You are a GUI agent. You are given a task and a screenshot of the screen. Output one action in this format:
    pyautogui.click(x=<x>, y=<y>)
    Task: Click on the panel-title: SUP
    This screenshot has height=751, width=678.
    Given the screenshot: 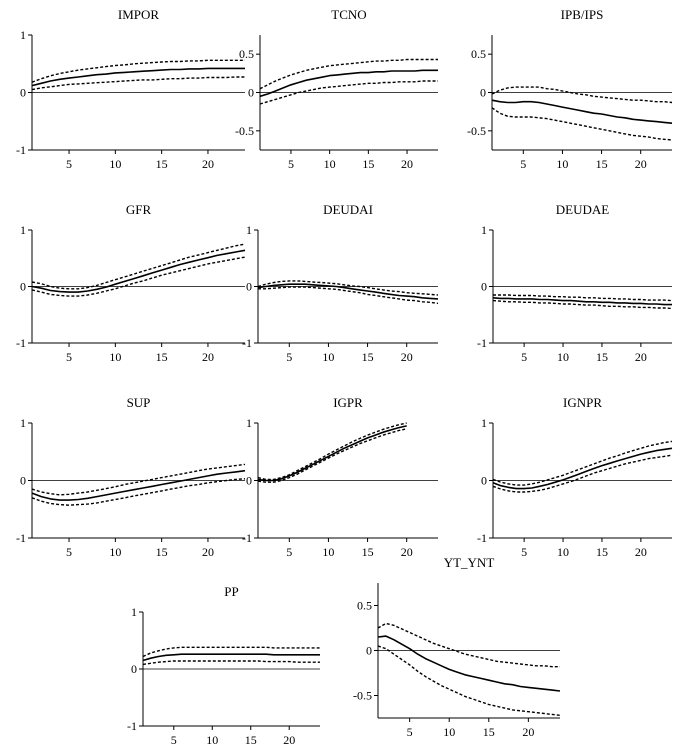 What is the action you would take?
    pyautogui.click(x=139, y=402)
    